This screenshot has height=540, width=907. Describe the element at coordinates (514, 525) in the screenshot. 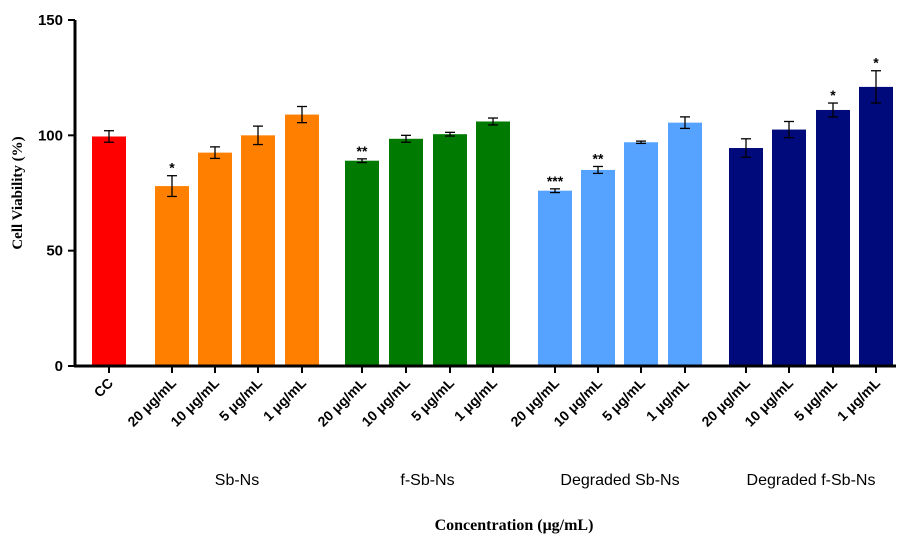

I see `x-axis-label: Concentration (μg/mL)` at that location.